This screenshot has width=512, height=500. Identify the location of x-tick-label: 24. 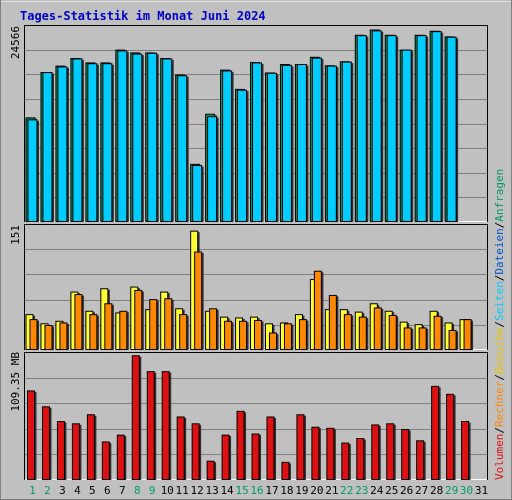
(377, 490).